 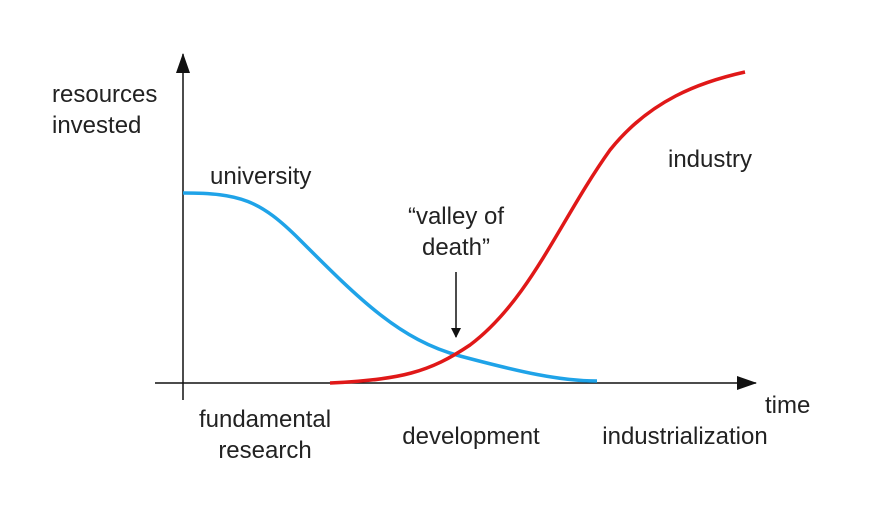 What do you see at coordinates (710, 159) in the screenshot?
I see `curve-label: industry` at bounding box center [710, 159].